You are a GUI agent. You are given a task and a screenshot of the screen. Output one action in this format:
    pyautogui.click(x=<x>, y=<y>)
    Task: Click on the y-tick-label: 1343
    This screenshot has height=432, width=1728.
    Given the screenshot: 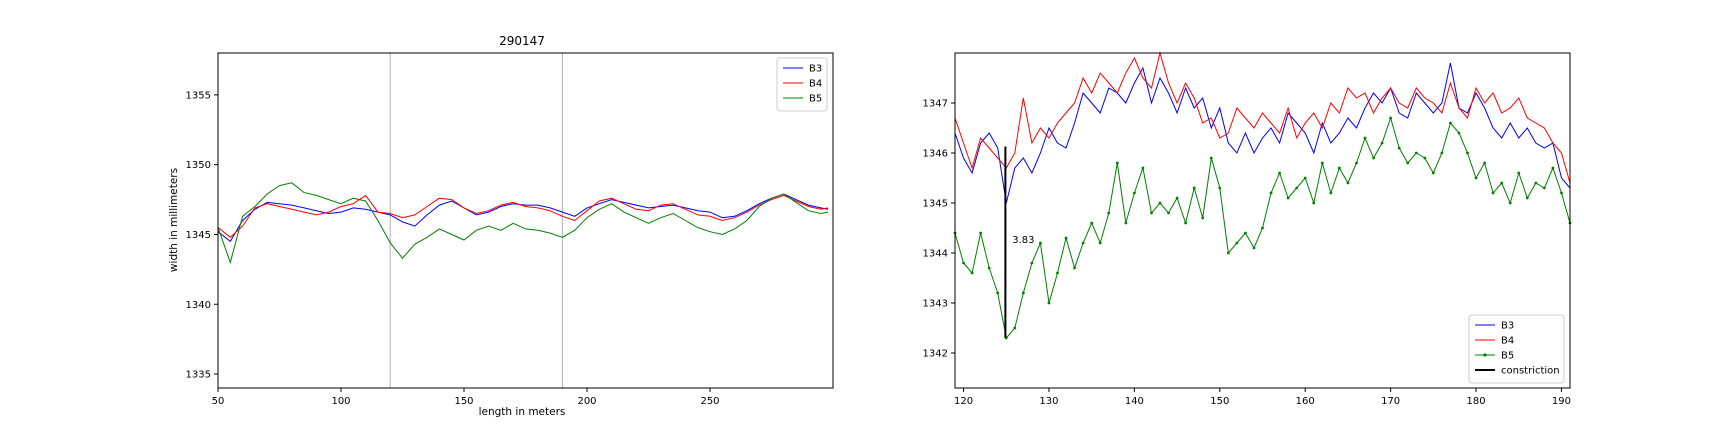 What is the action you would take?
    pyautogui.click(x=935, y=304)
    